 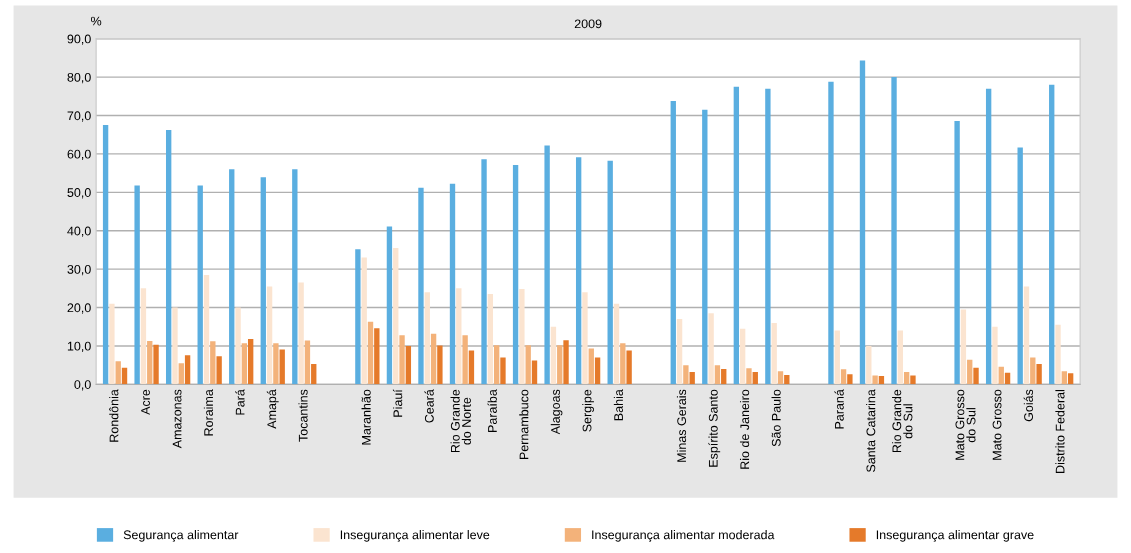 I want to click on y-tick-label: 90,0, so click(x=79, y=39).